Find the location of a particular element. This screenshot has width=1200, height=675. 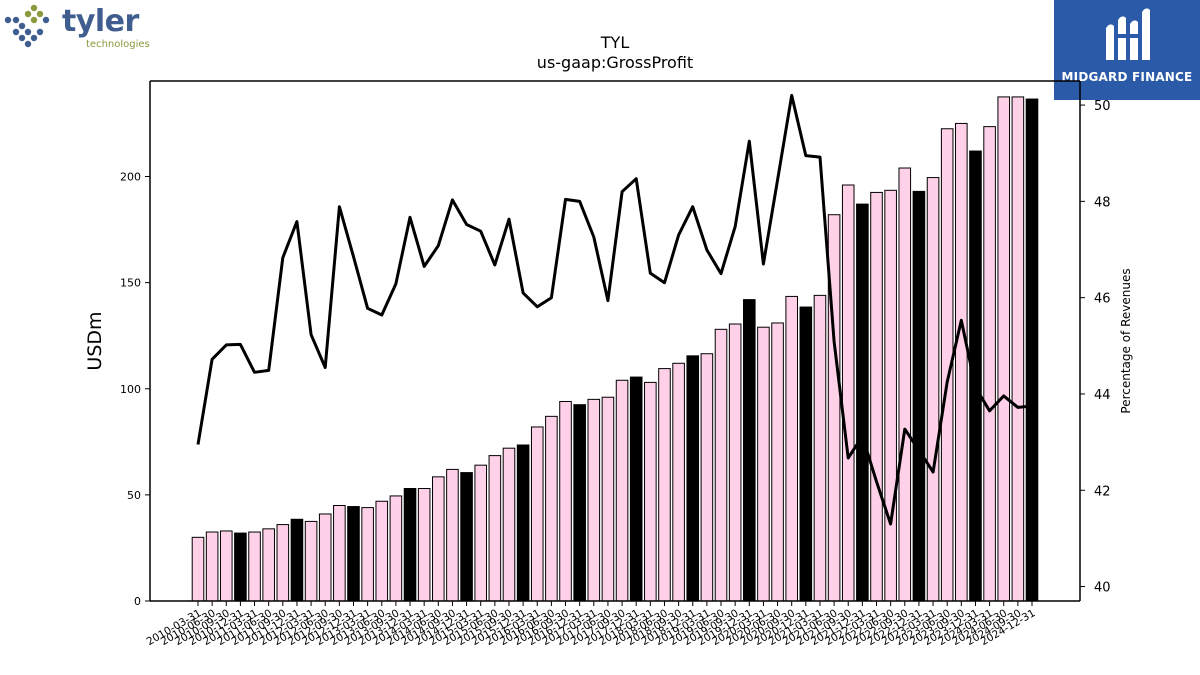

y-tick-label: 100 is located at coordinates (130, 389).